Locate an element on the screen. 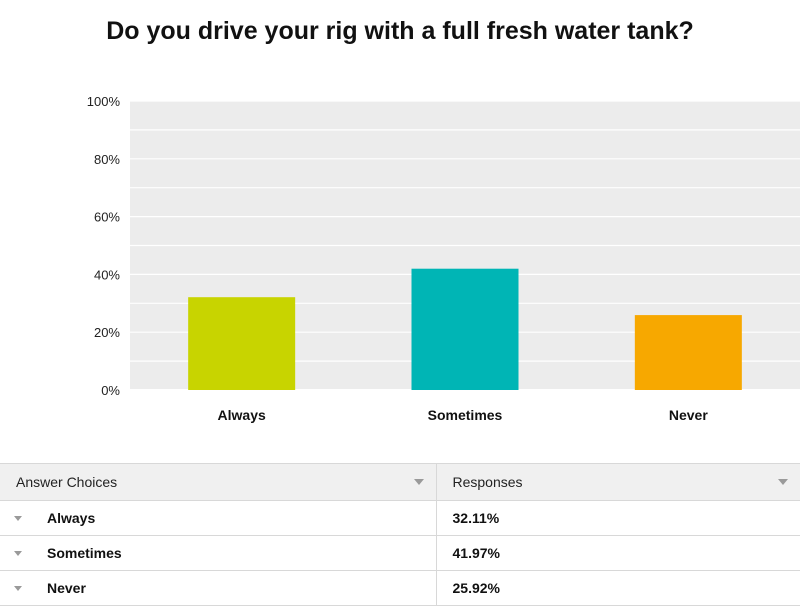 The height and width of the screenshot is (606, 800). response-cell: 41.97% is located at coordinates (617, 553).